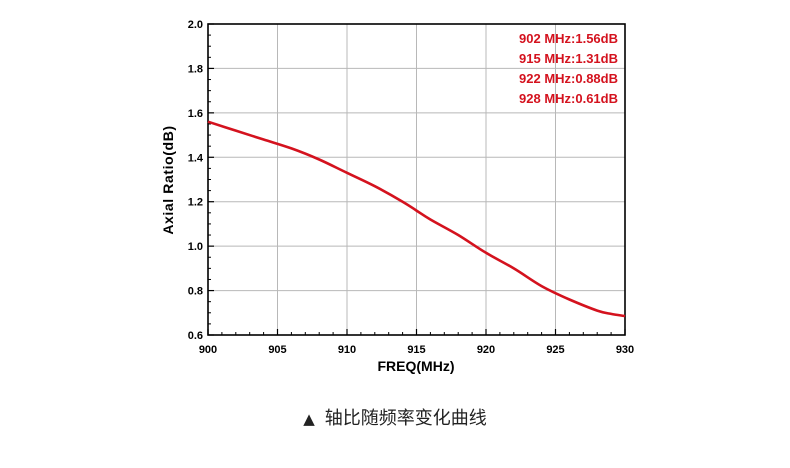 Image resolution: width=790 pixels, height=468 pixels. I want to click on y-tick-label: 2.0, so click(195, 25).